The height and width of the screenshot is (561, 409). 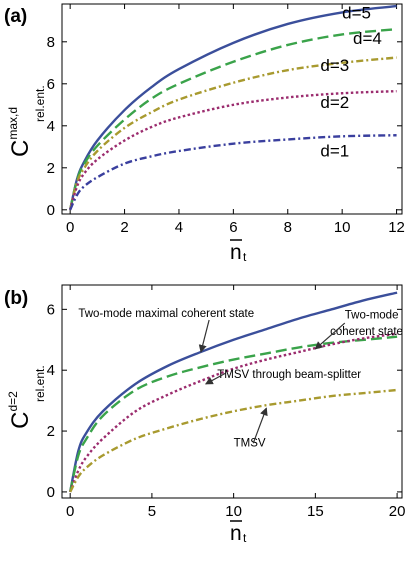 I want to click on panel-b-ylabel: Cd=2, so click(x=20, y=410).